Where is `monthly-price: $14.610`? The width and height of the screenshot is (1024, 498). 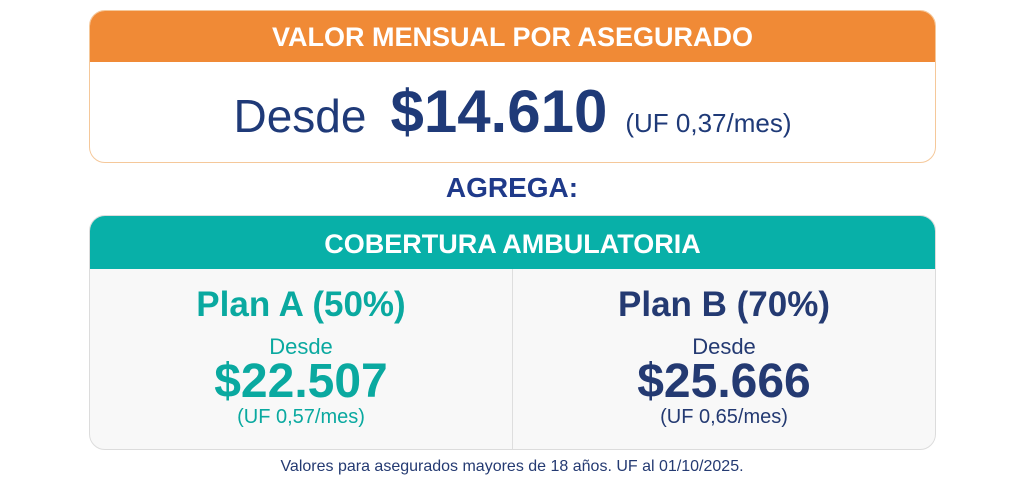 monthly-price: $14.610 is located at coordinates (499, 111).